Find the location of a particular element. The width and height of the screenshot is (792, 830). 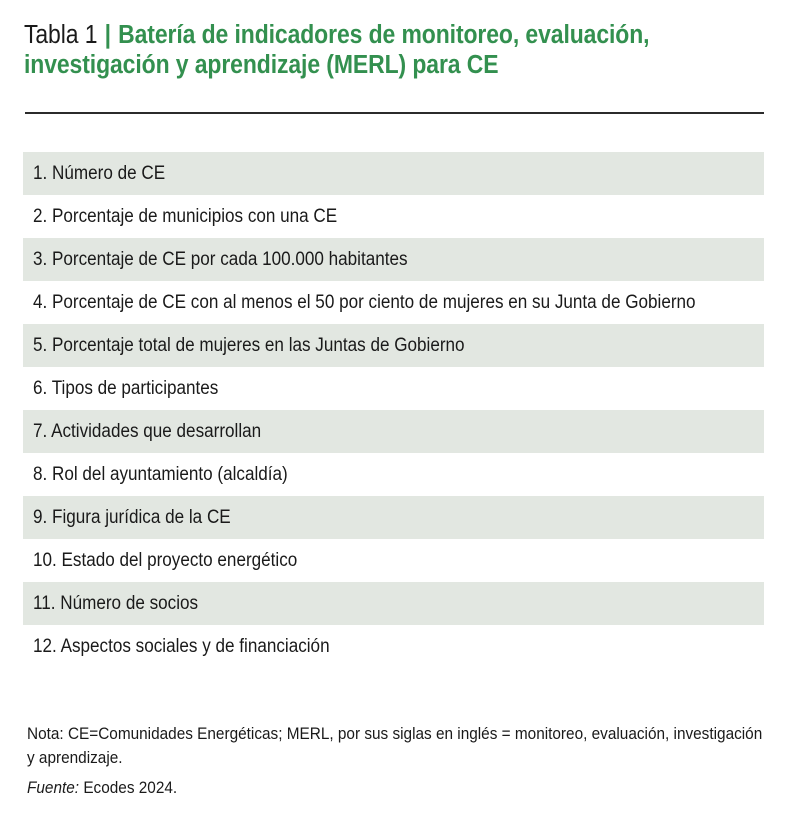

figure-number-label: Tabla 1 is located at coordinates (61, 35).